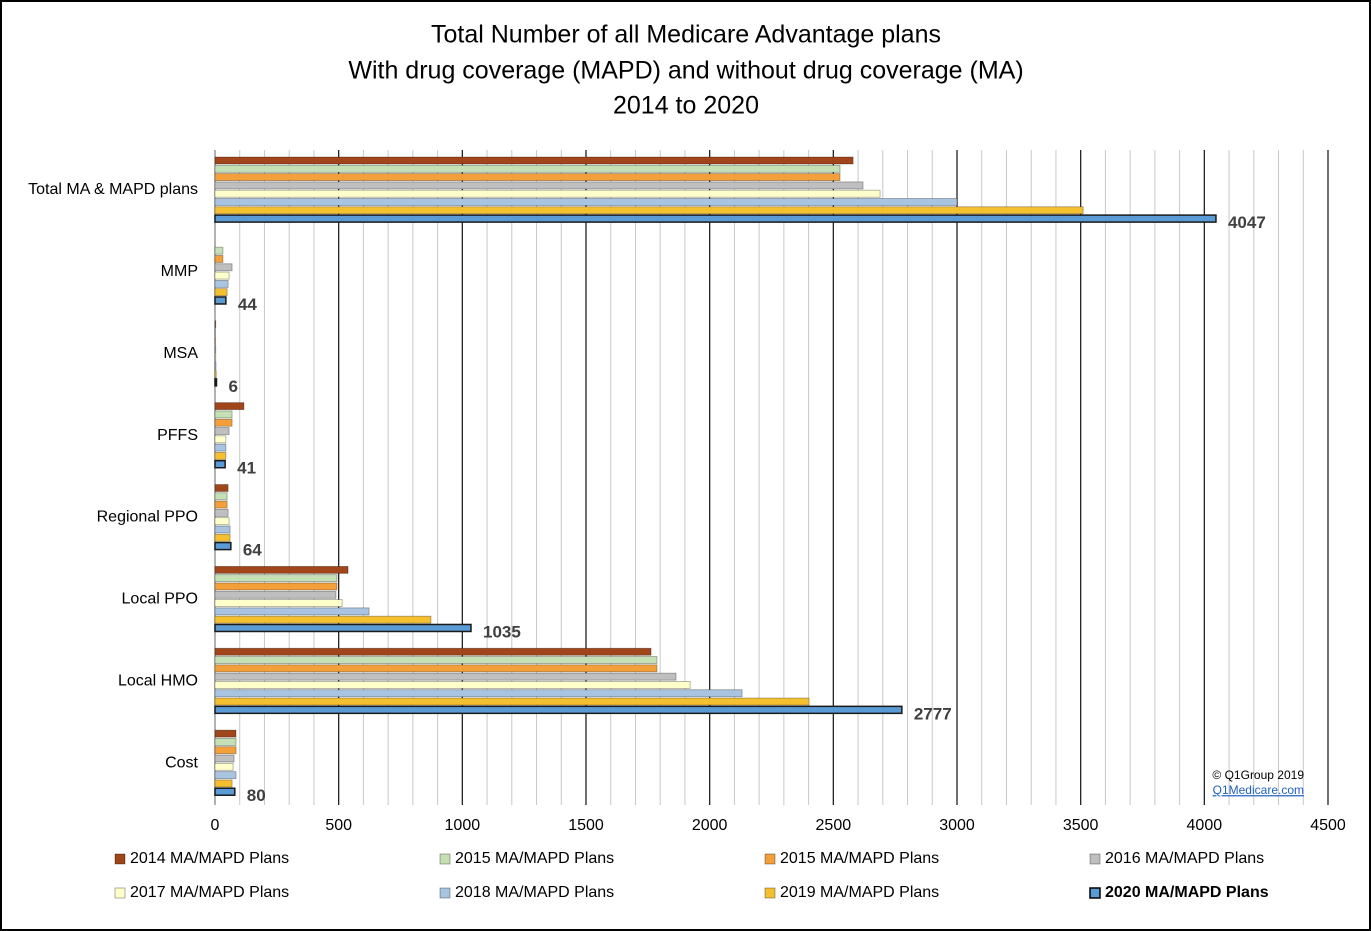 This screenshot has width=1371, height=931. What do you see at coordinates (933, 713) in the screenshot?
I see `data-label: 2777` at bounding box center [933, 713].